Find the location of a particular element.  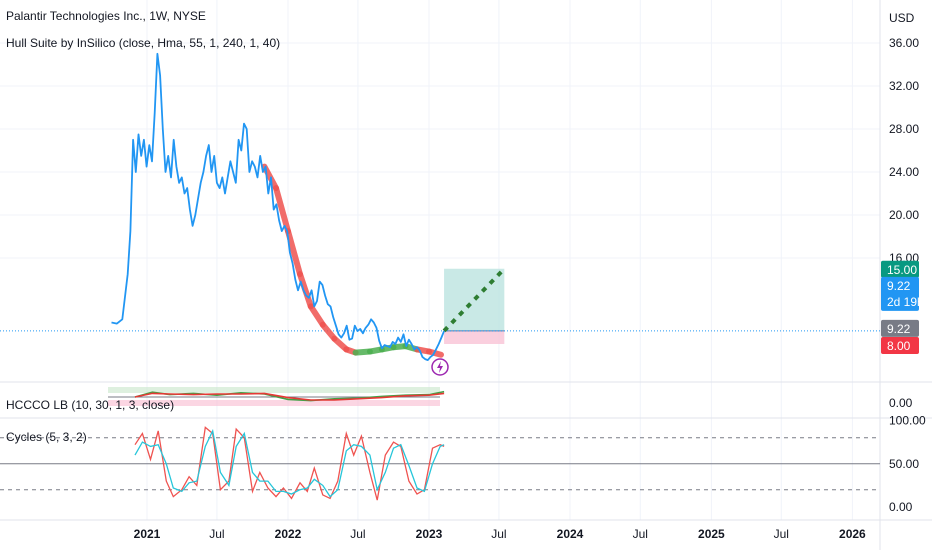

x-tick-label: 2025 is located at coordinates (711, 534).